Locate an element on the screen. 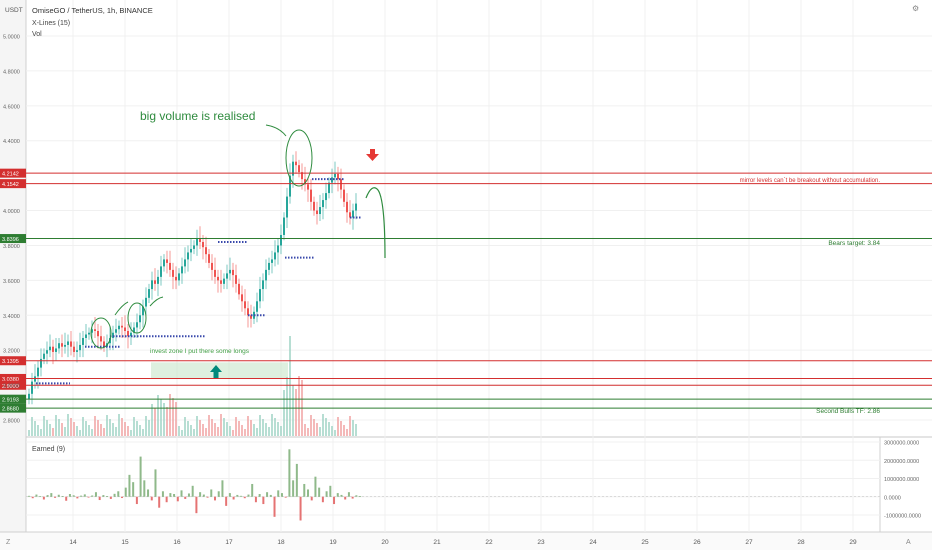 The image size is (932, 550). indicator-xlines: X-Lines (15) is located at coordinates (51, 23).